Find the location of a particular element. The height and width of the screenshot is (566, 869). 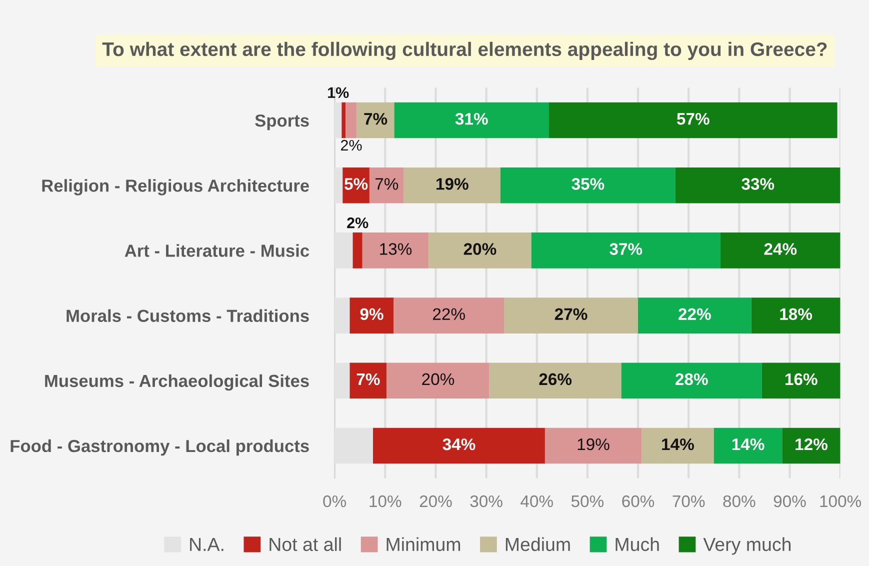

data-label: 35% is located at coordinates (588, 184).